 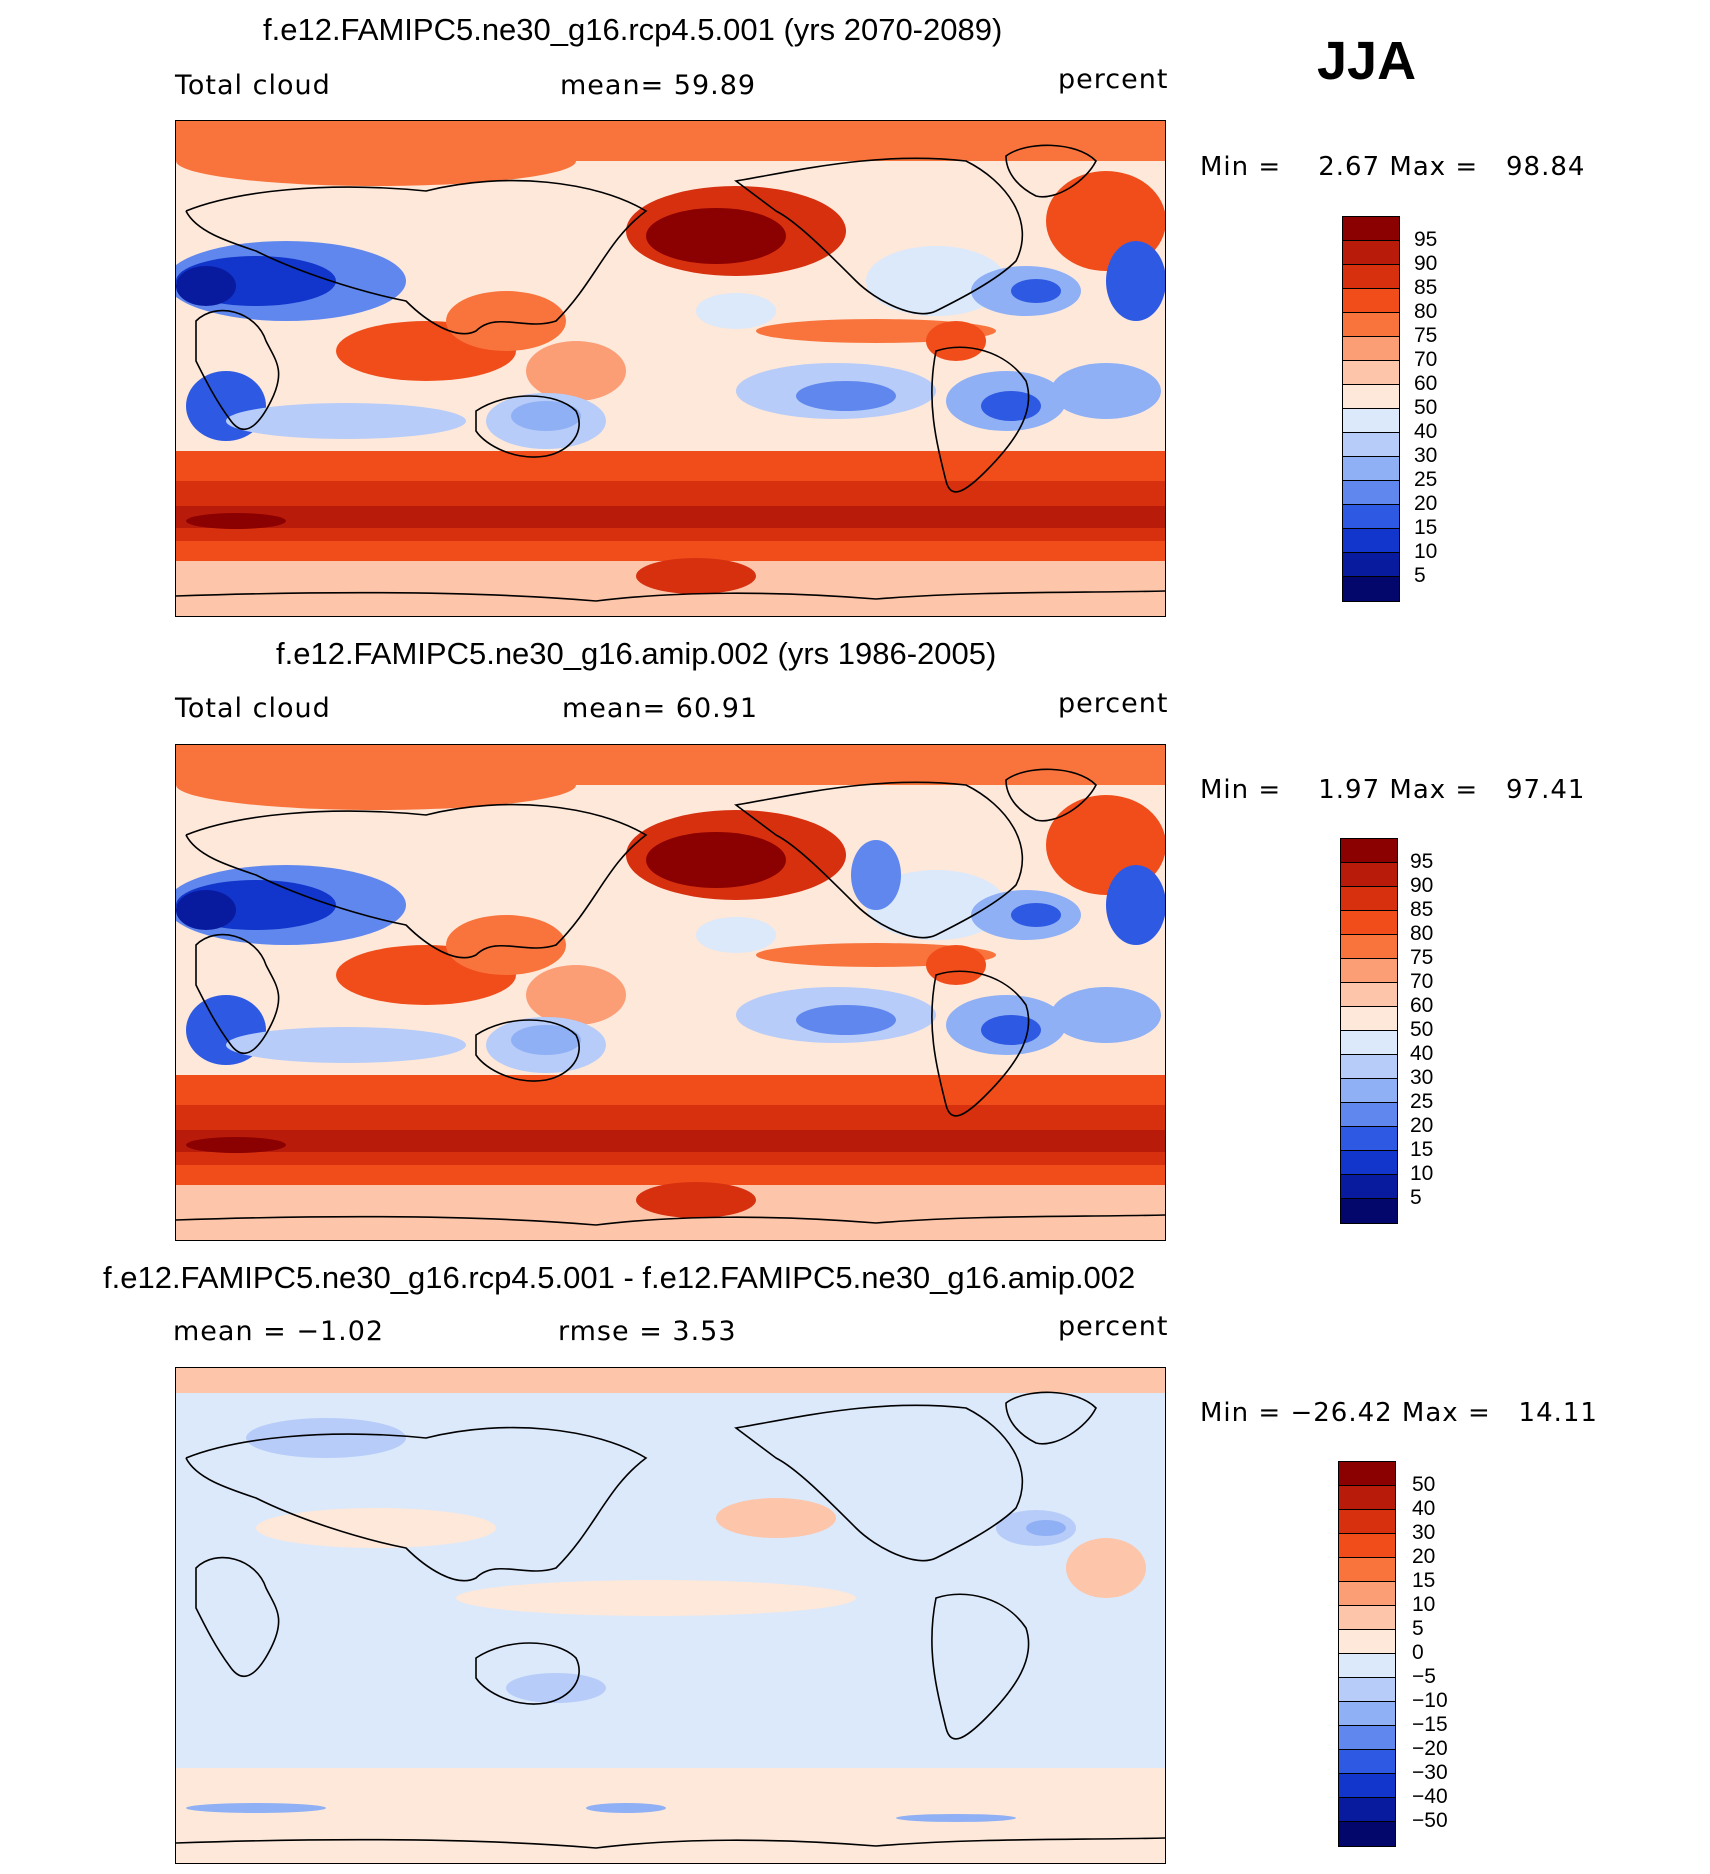 I want to click on colorbar-tick-label: 15, so click(x=1422, y=1149).